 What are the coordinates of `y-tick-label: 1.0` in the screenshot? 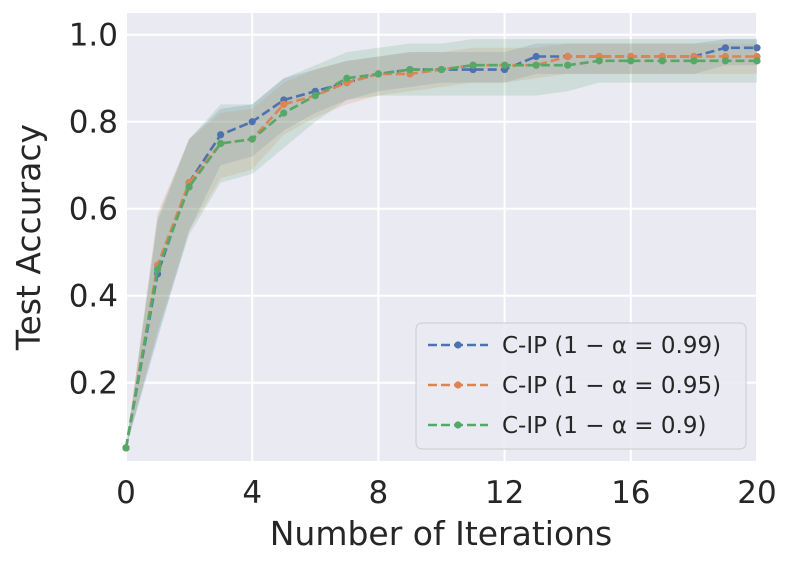 It's located at (93, 36).